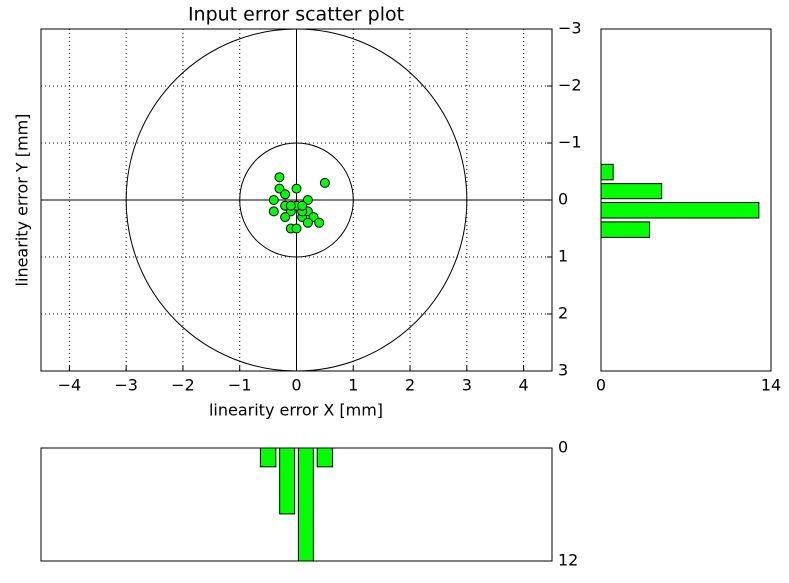 The image size is (789, 583). Describe the element at coordinates (70, 385) in the screenshot. I see `x-tick-label: −4` at that location.